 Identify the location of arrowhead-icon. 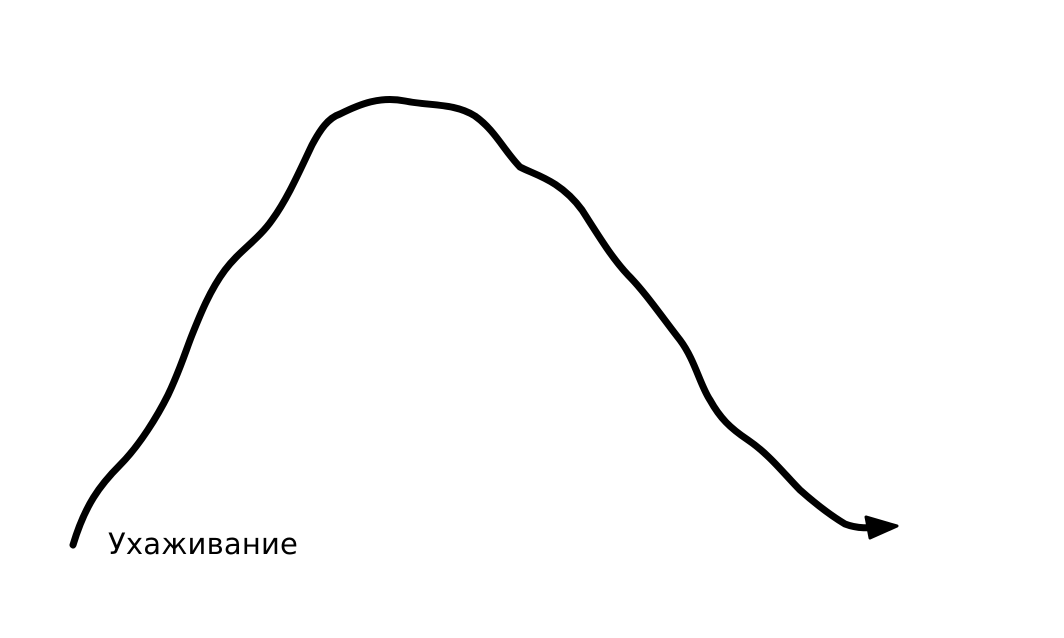
(881, 527).